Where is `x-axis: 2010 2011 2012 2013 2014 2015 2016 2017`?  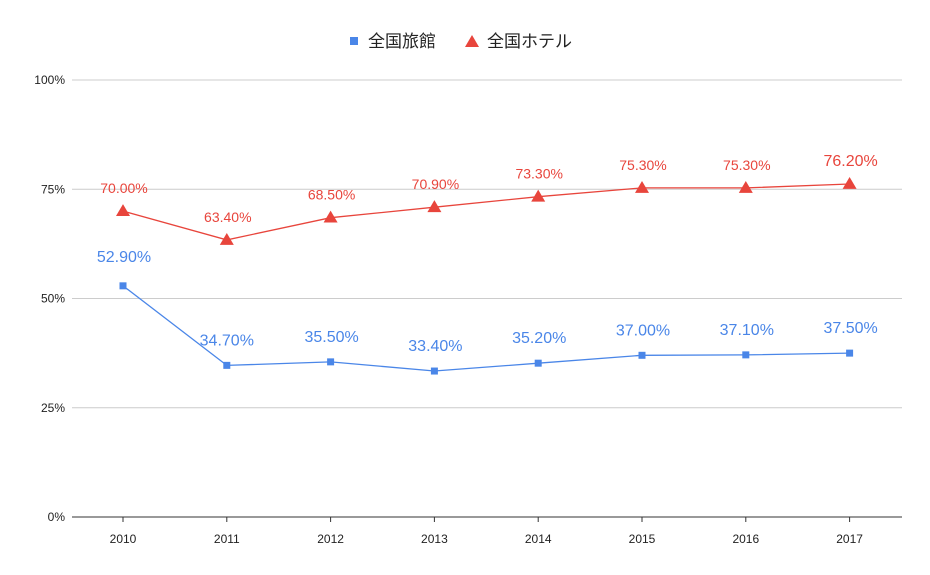 x-axis: 2010 2011 2012 2013 2014 2015 2016 2017 is located at coordinates (487, 531).